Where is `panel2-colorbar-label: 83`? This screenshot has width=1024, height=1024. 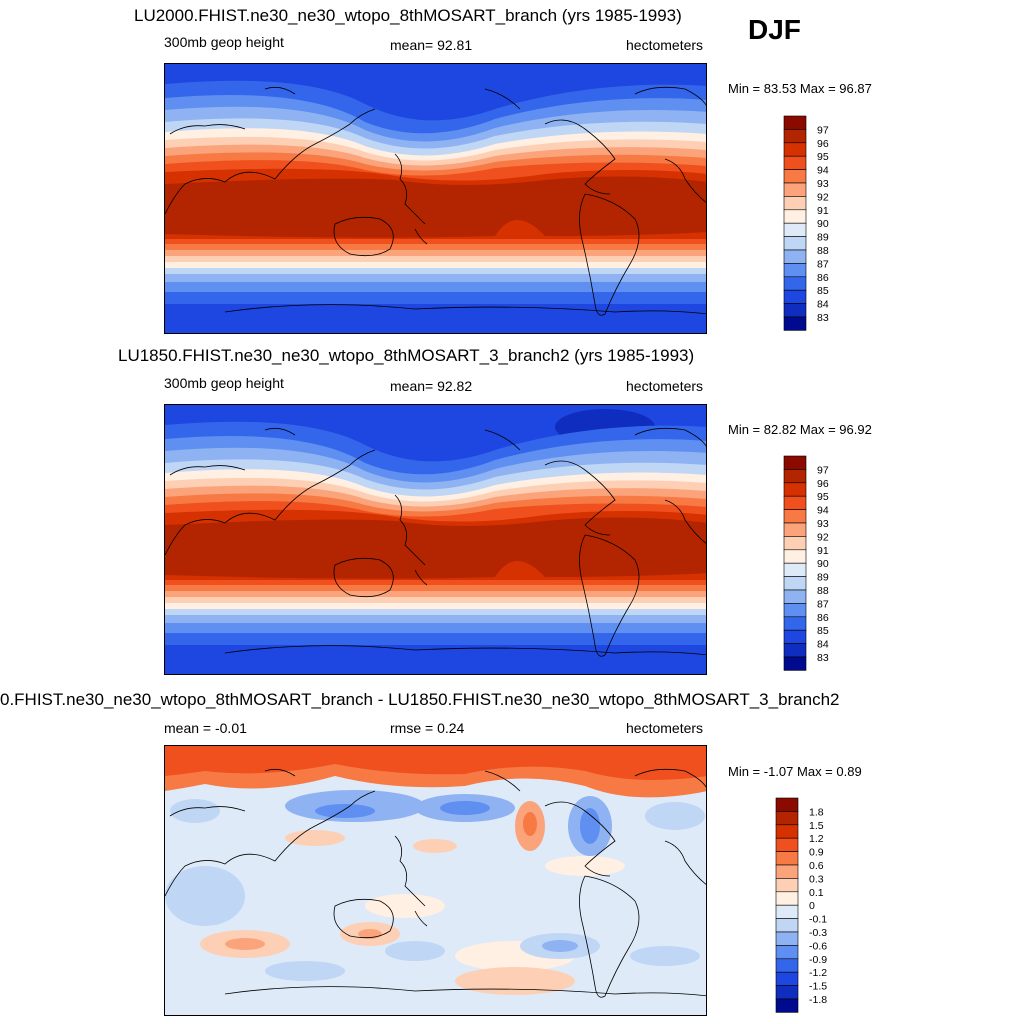
panel2-colorbar-label: 83 is located at coordinates (823, 658).